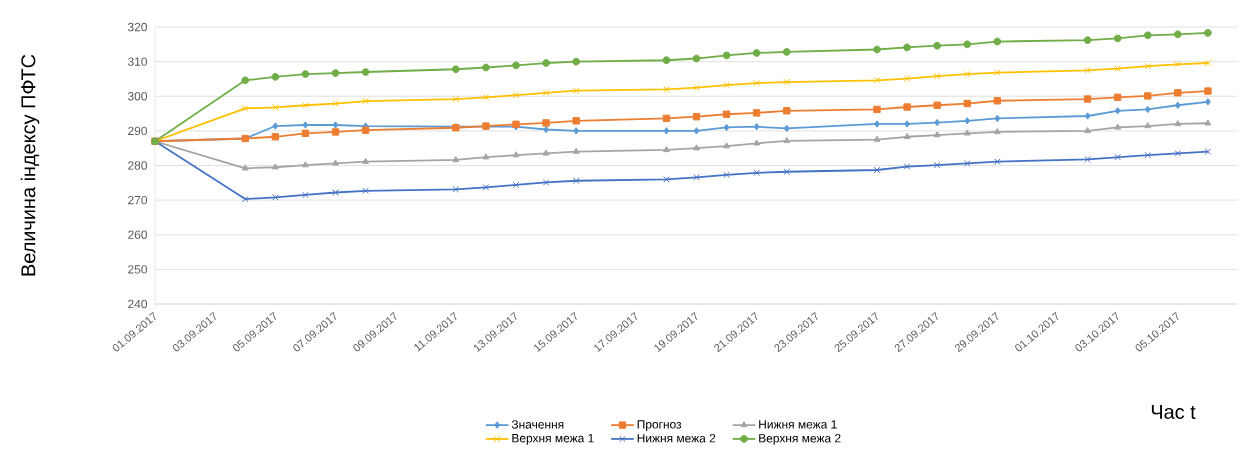 This screenshot has height=472, width=1245. I want to click on y-axis-title: Величина індексу ПФТС, so click(30, 165).